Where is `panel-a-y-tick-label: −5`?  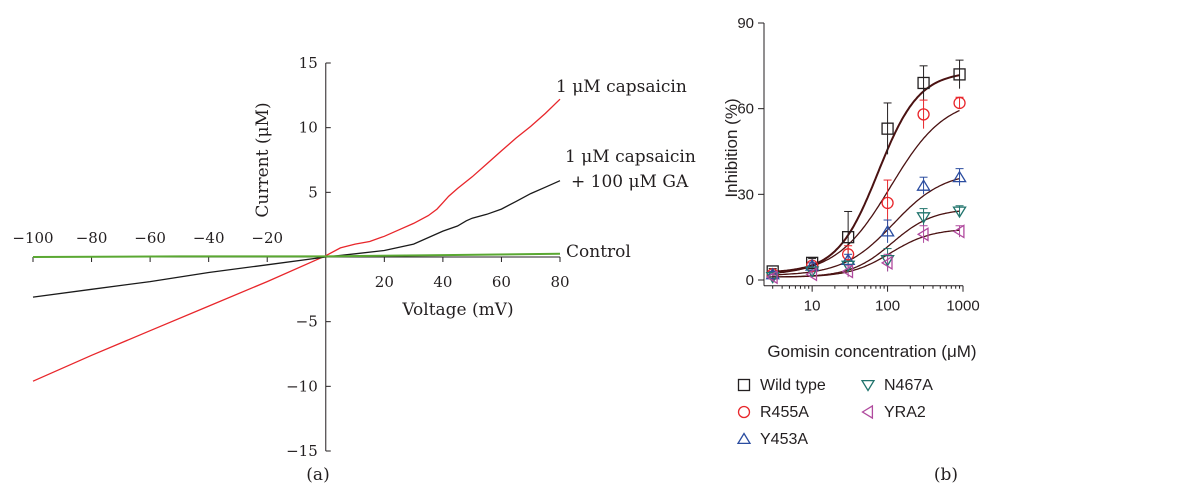
panel-a-y-tick-label: −5 is located at coordinates (307, 322).